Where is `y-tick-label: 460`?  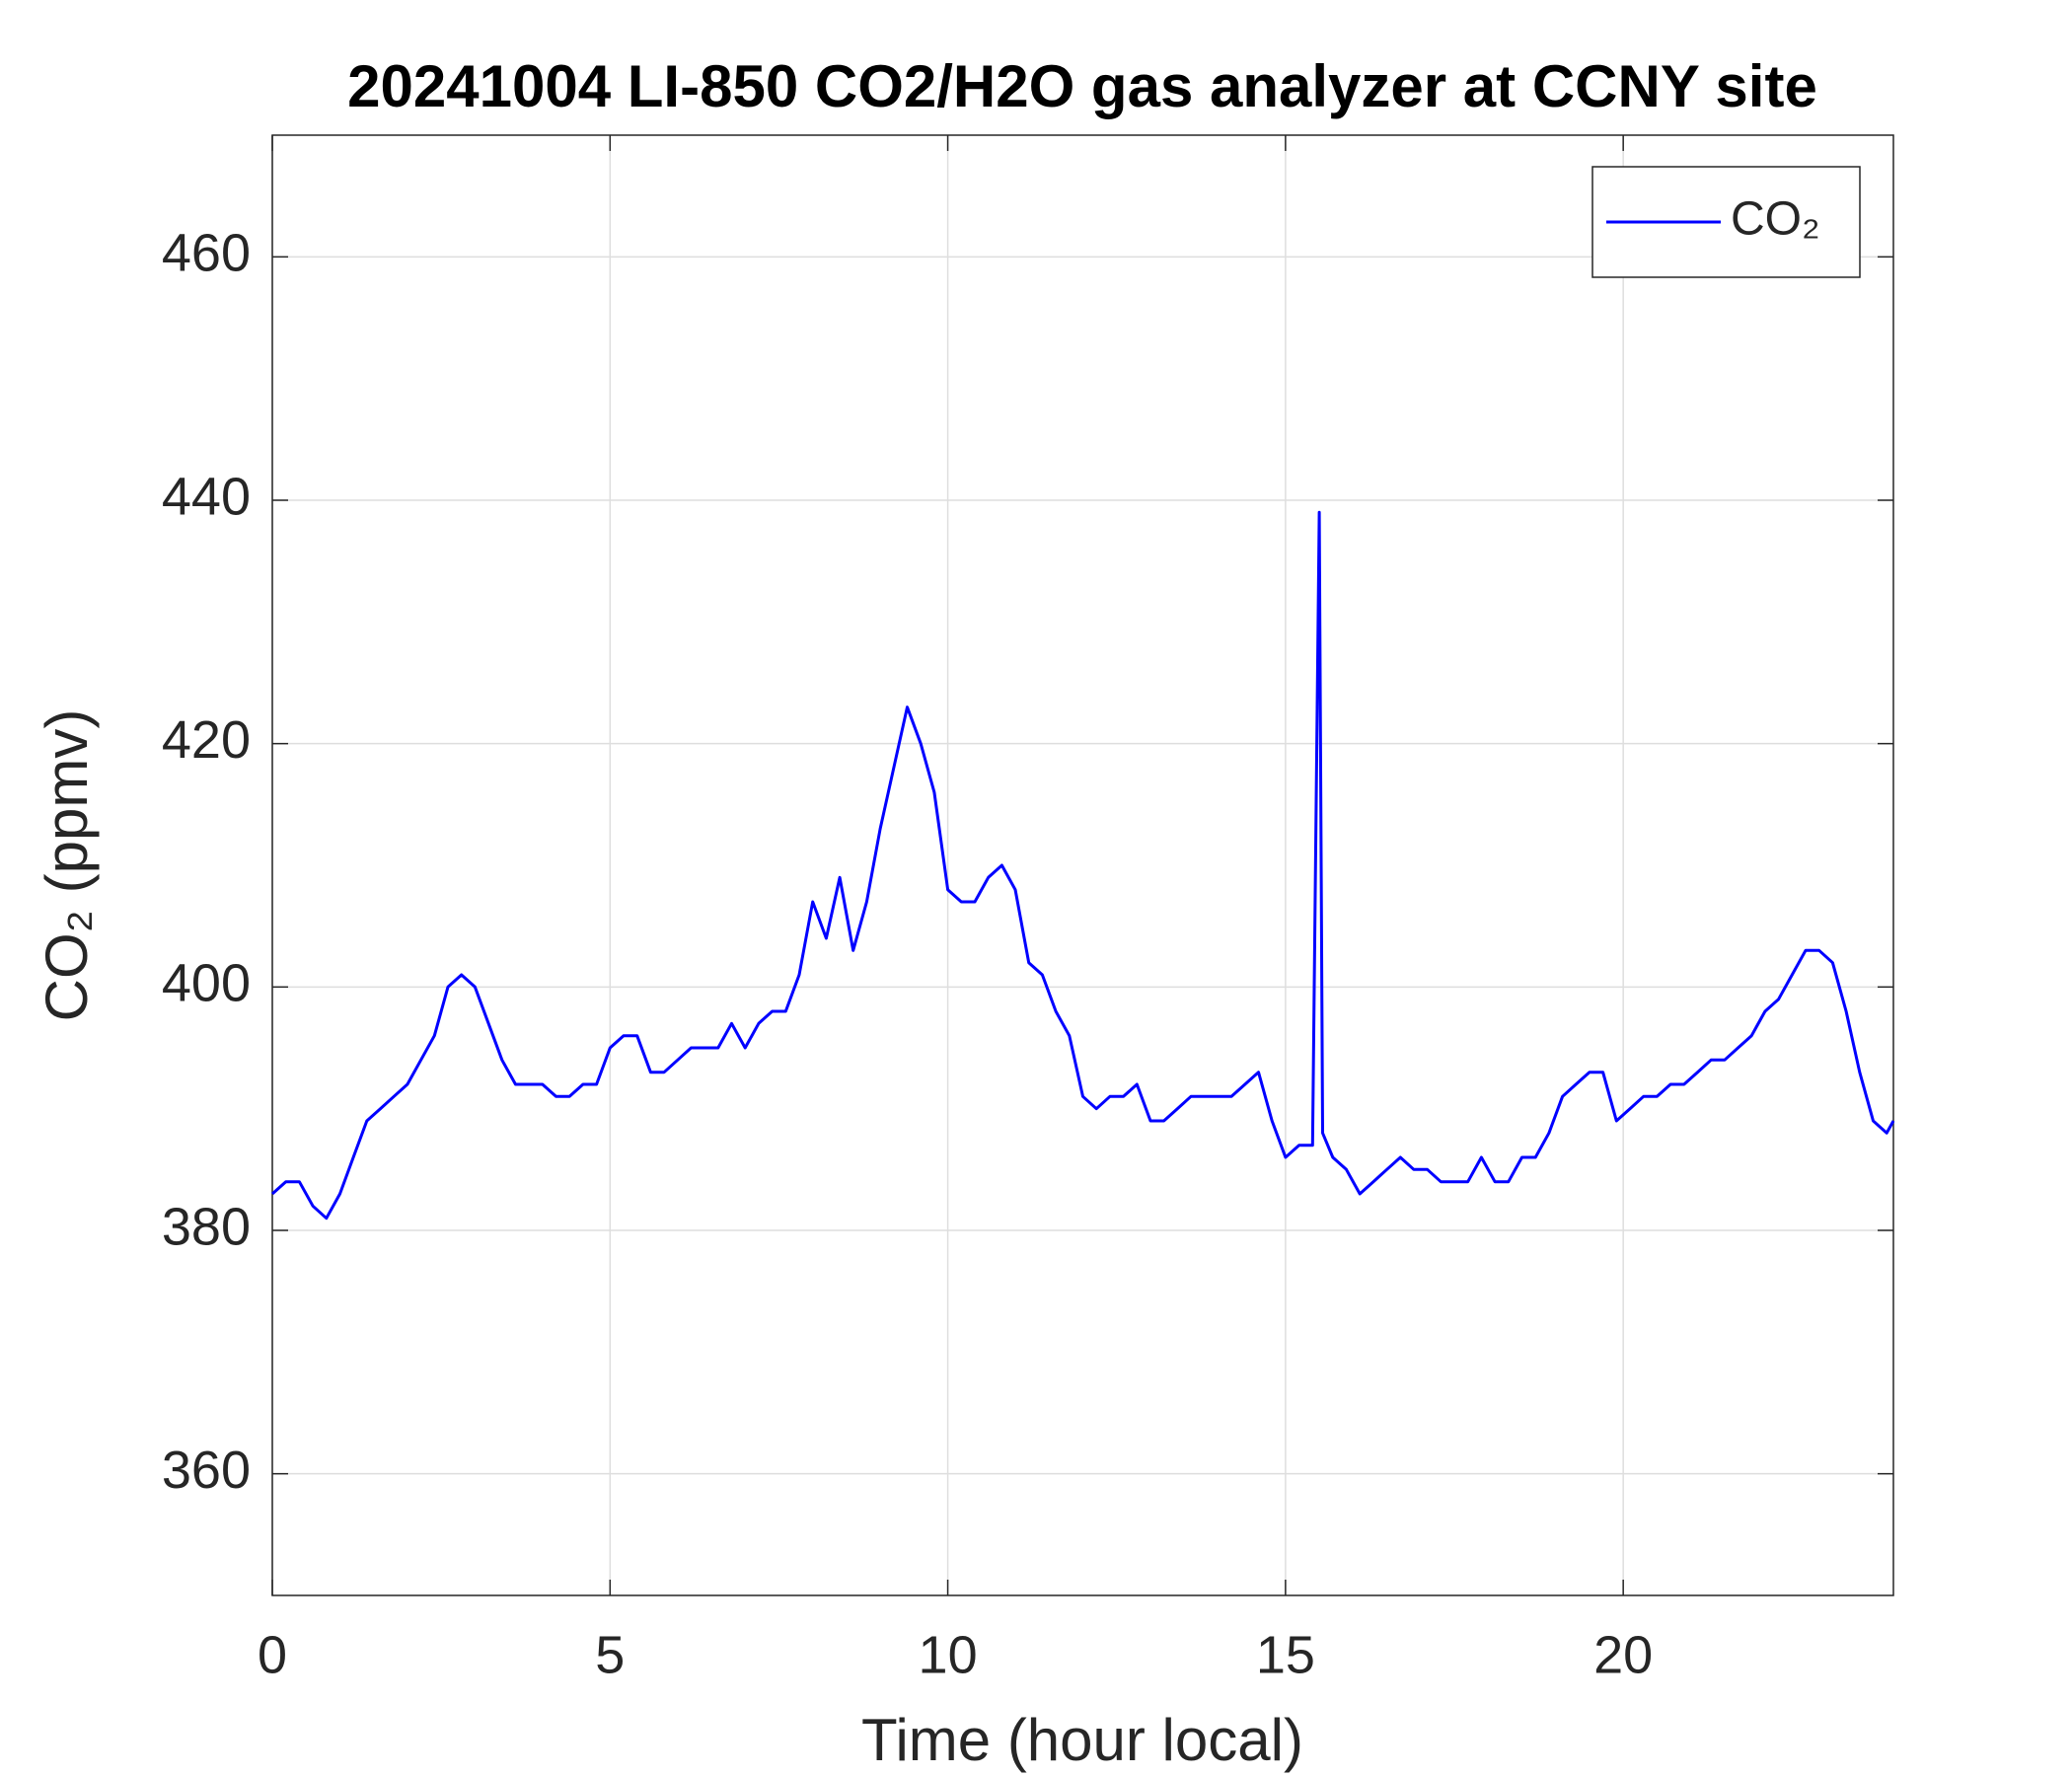 y-tick-label: 460 is located at coordinates (206, 253).